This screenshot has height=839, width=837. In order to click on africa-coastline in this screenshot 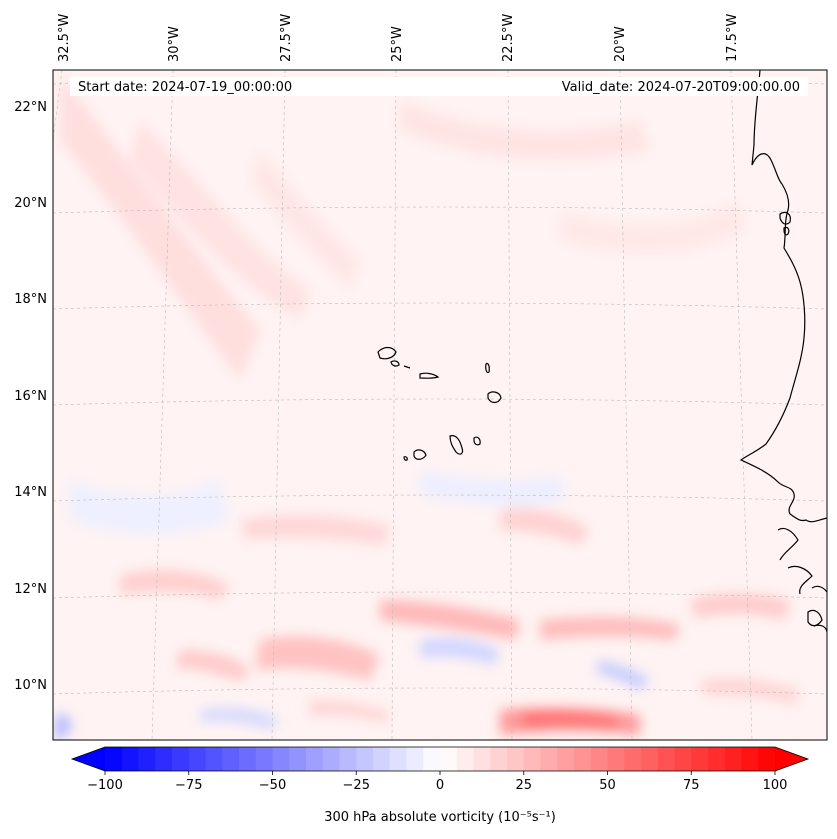, I will do `click(783, 296)`.